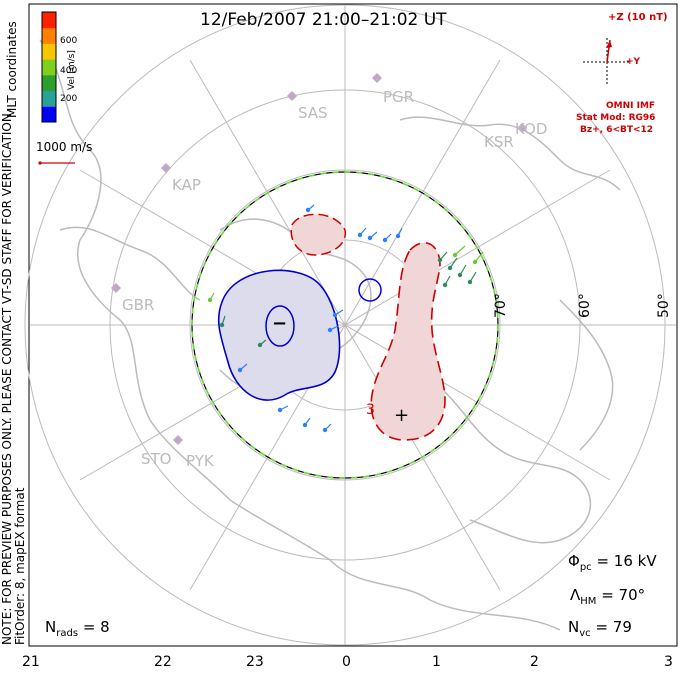 This screenshot has width=680, height=678. Describe the element at coordinates (370, 410) in the screenshot. I see `contour-label-3: 3` at that location.